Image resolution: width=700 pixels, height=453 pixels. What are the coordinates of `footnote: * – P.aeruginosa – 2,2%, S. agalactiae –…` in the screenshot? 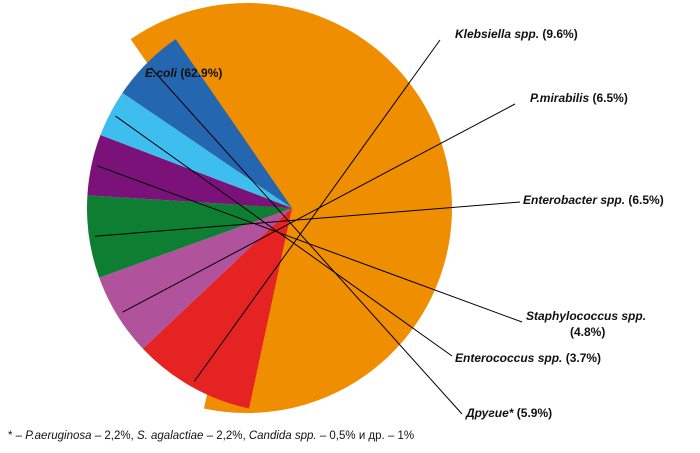 It's located at (211, 436).